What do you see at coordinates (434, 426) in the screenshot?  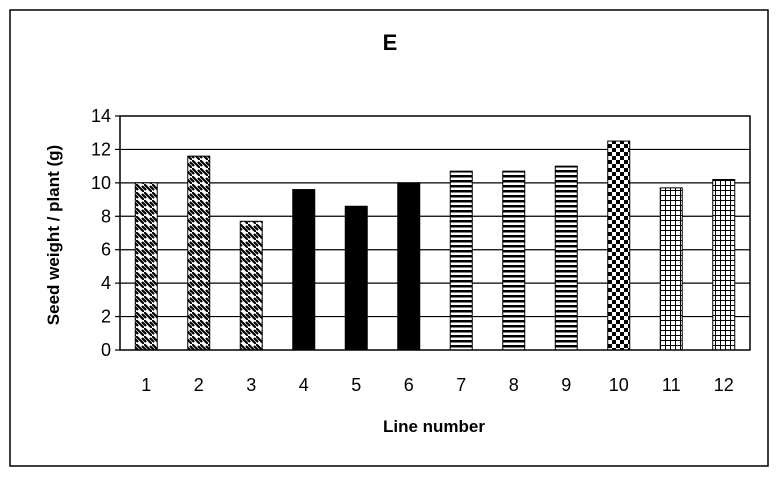 I see `x-axis-label: Line number` at bounding box center [434, 426].